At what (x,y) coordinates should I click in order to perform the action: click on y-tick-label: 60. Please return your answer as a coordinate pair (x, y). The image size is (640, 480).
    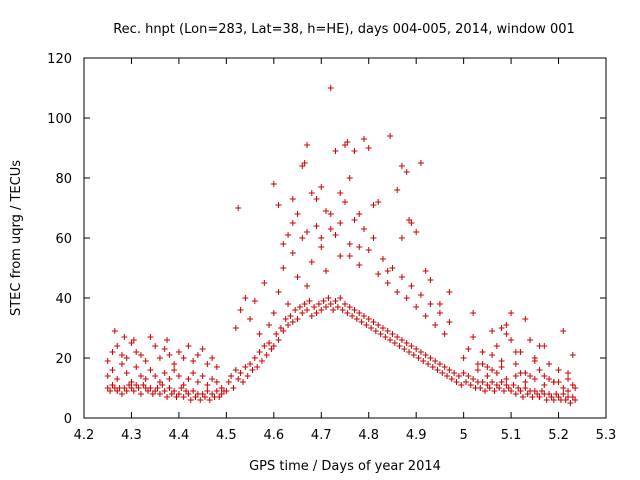
    Looking at the image, I should click on (63, 239).